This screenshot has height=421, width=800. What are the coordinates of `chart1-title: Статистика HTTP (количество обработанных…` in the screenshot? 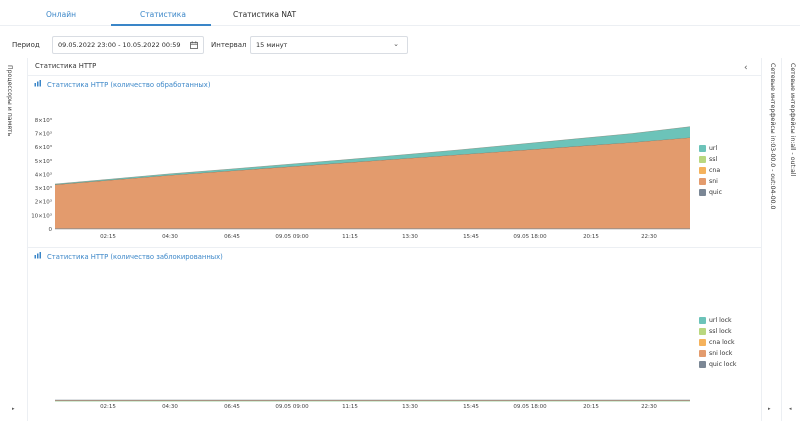 It's located at (129, 85).